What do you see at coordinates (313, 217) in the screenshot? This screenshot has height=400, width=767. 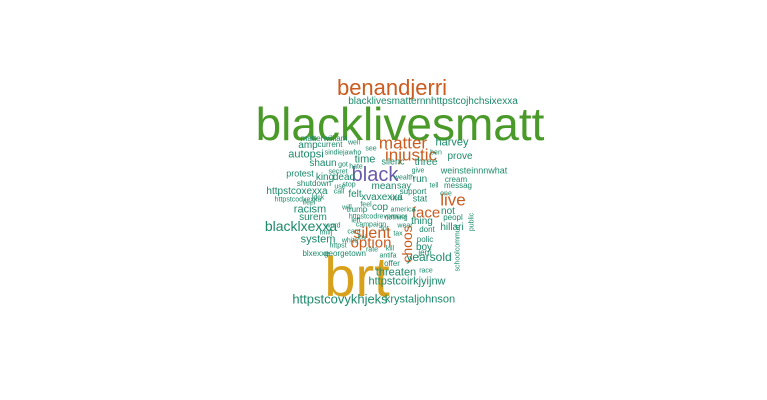 I see `word-38: surem` at bounding box center [313, 217].